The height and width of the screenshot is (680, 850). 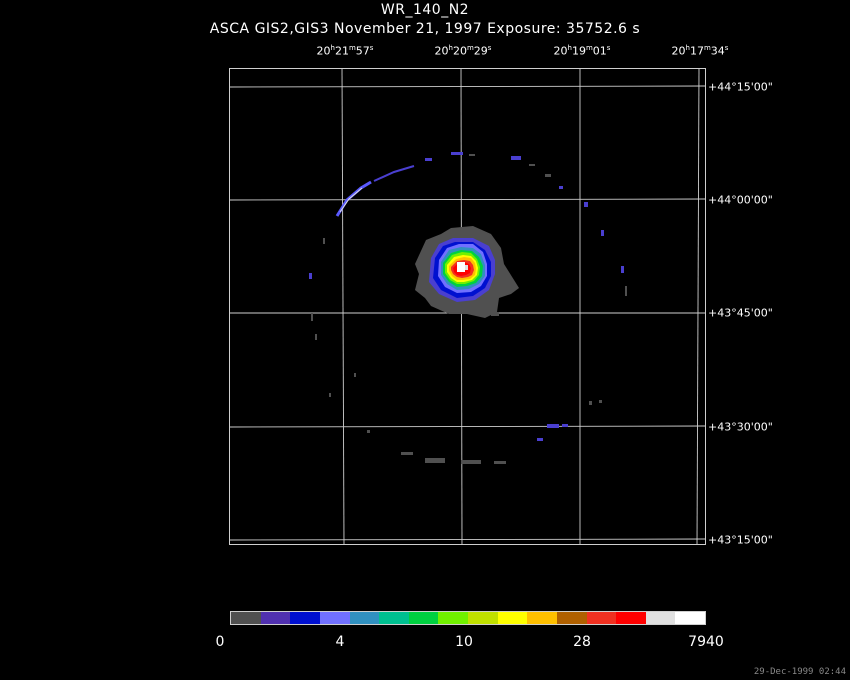 What do you see at coordinates (582, 642) in the screenshot?
I see `colorbar-label-28: 28` at bounding box center [582, 642].